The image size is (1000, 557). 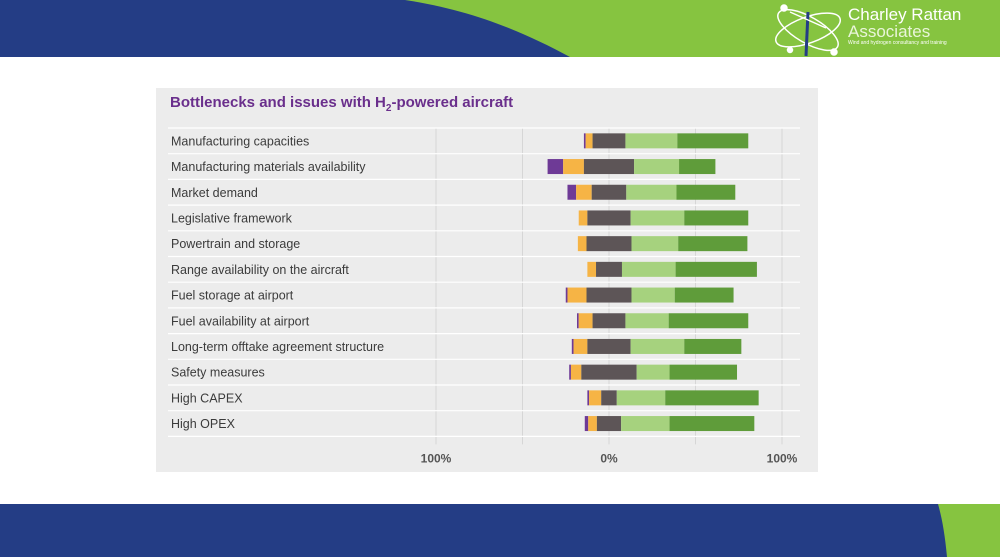 I want to click on category-label: High OPEX, so click(x=203, y=424).